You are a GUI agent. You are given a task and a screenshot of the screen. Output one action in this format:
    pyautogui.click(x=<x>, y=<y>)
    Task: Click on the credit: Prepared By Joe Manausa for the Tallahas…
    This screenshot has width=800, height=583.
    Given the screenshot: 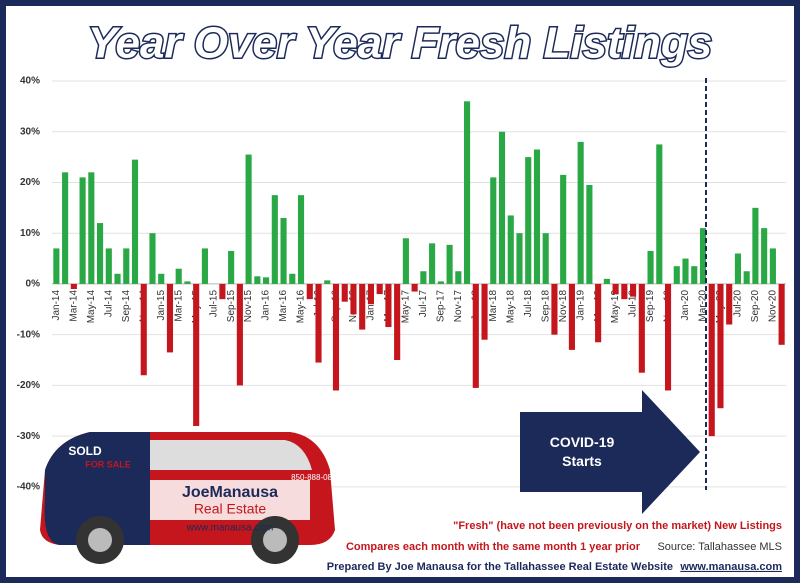 What is the action you would take?
    pyautogui.click(x=500, y=567)
    